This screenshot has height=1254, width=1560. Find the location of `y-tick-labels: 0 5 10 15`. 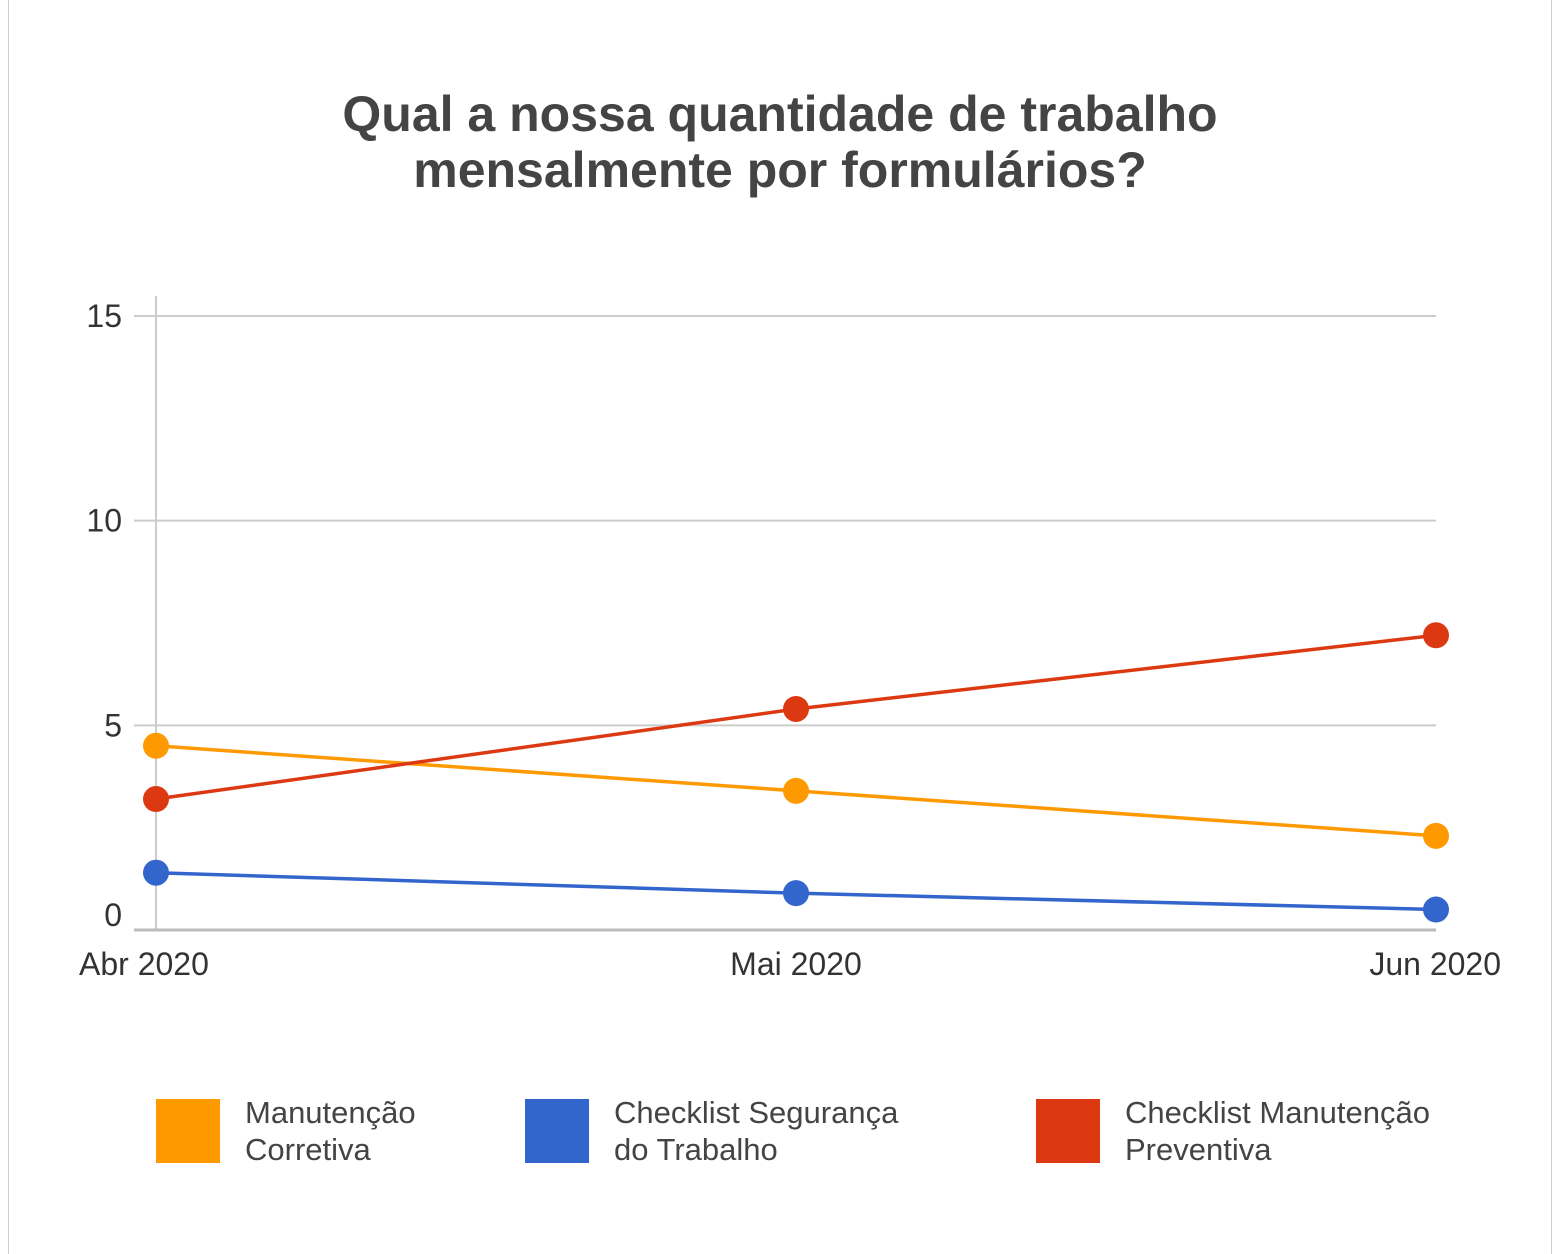

y-tick-labels: 0 5 10 15 is located at coordinates (104, 615).